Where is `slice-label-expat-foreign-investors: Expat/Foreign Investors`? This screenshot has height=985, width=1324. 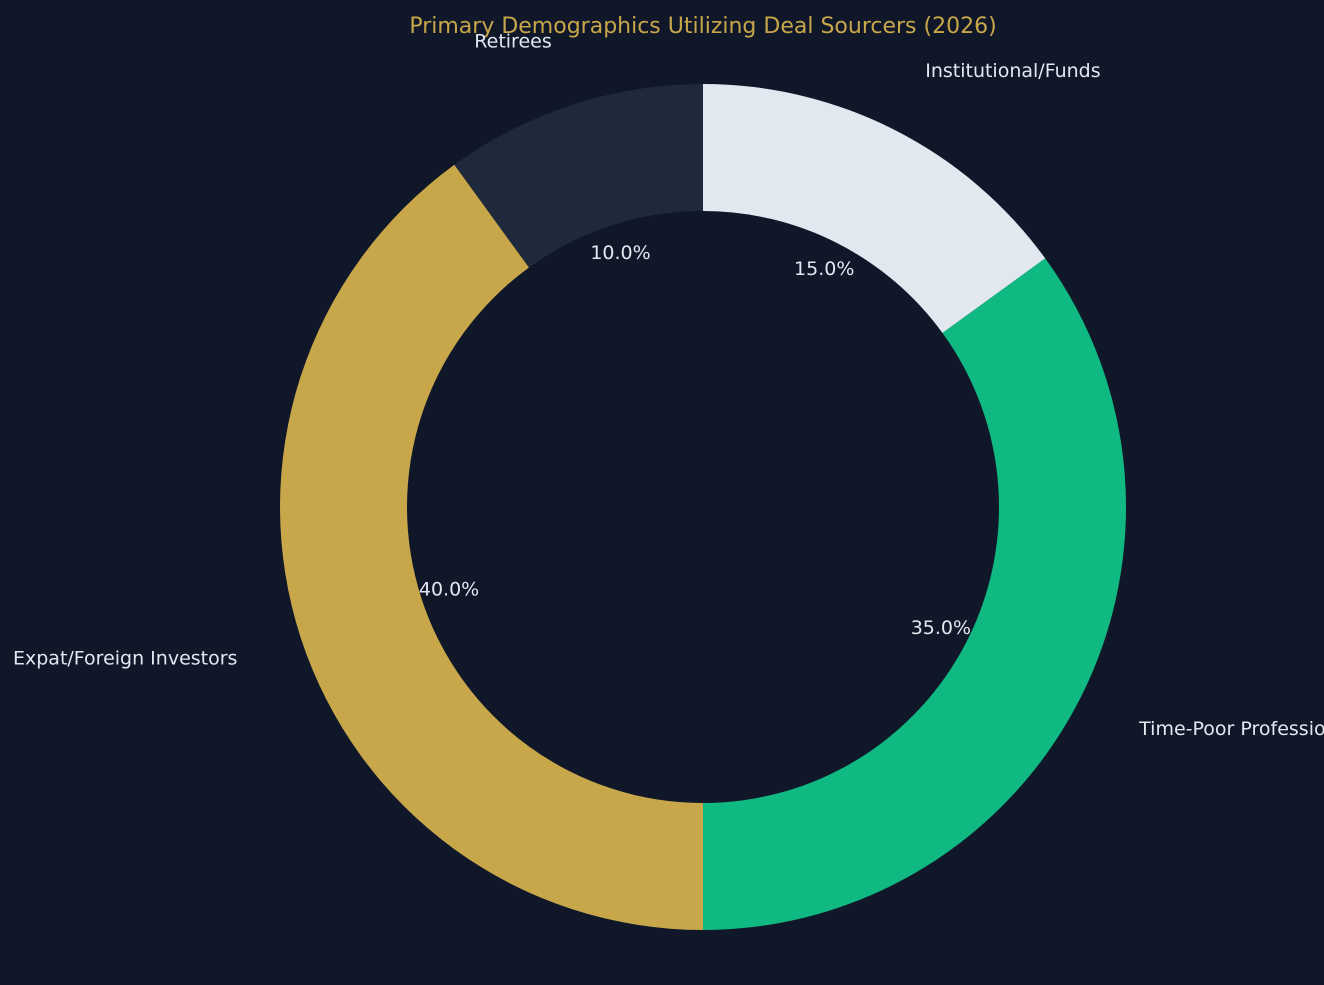 slice-label-expat-foreign-investors: Expat/Foreign Investors is located at coordinates (125, 658).